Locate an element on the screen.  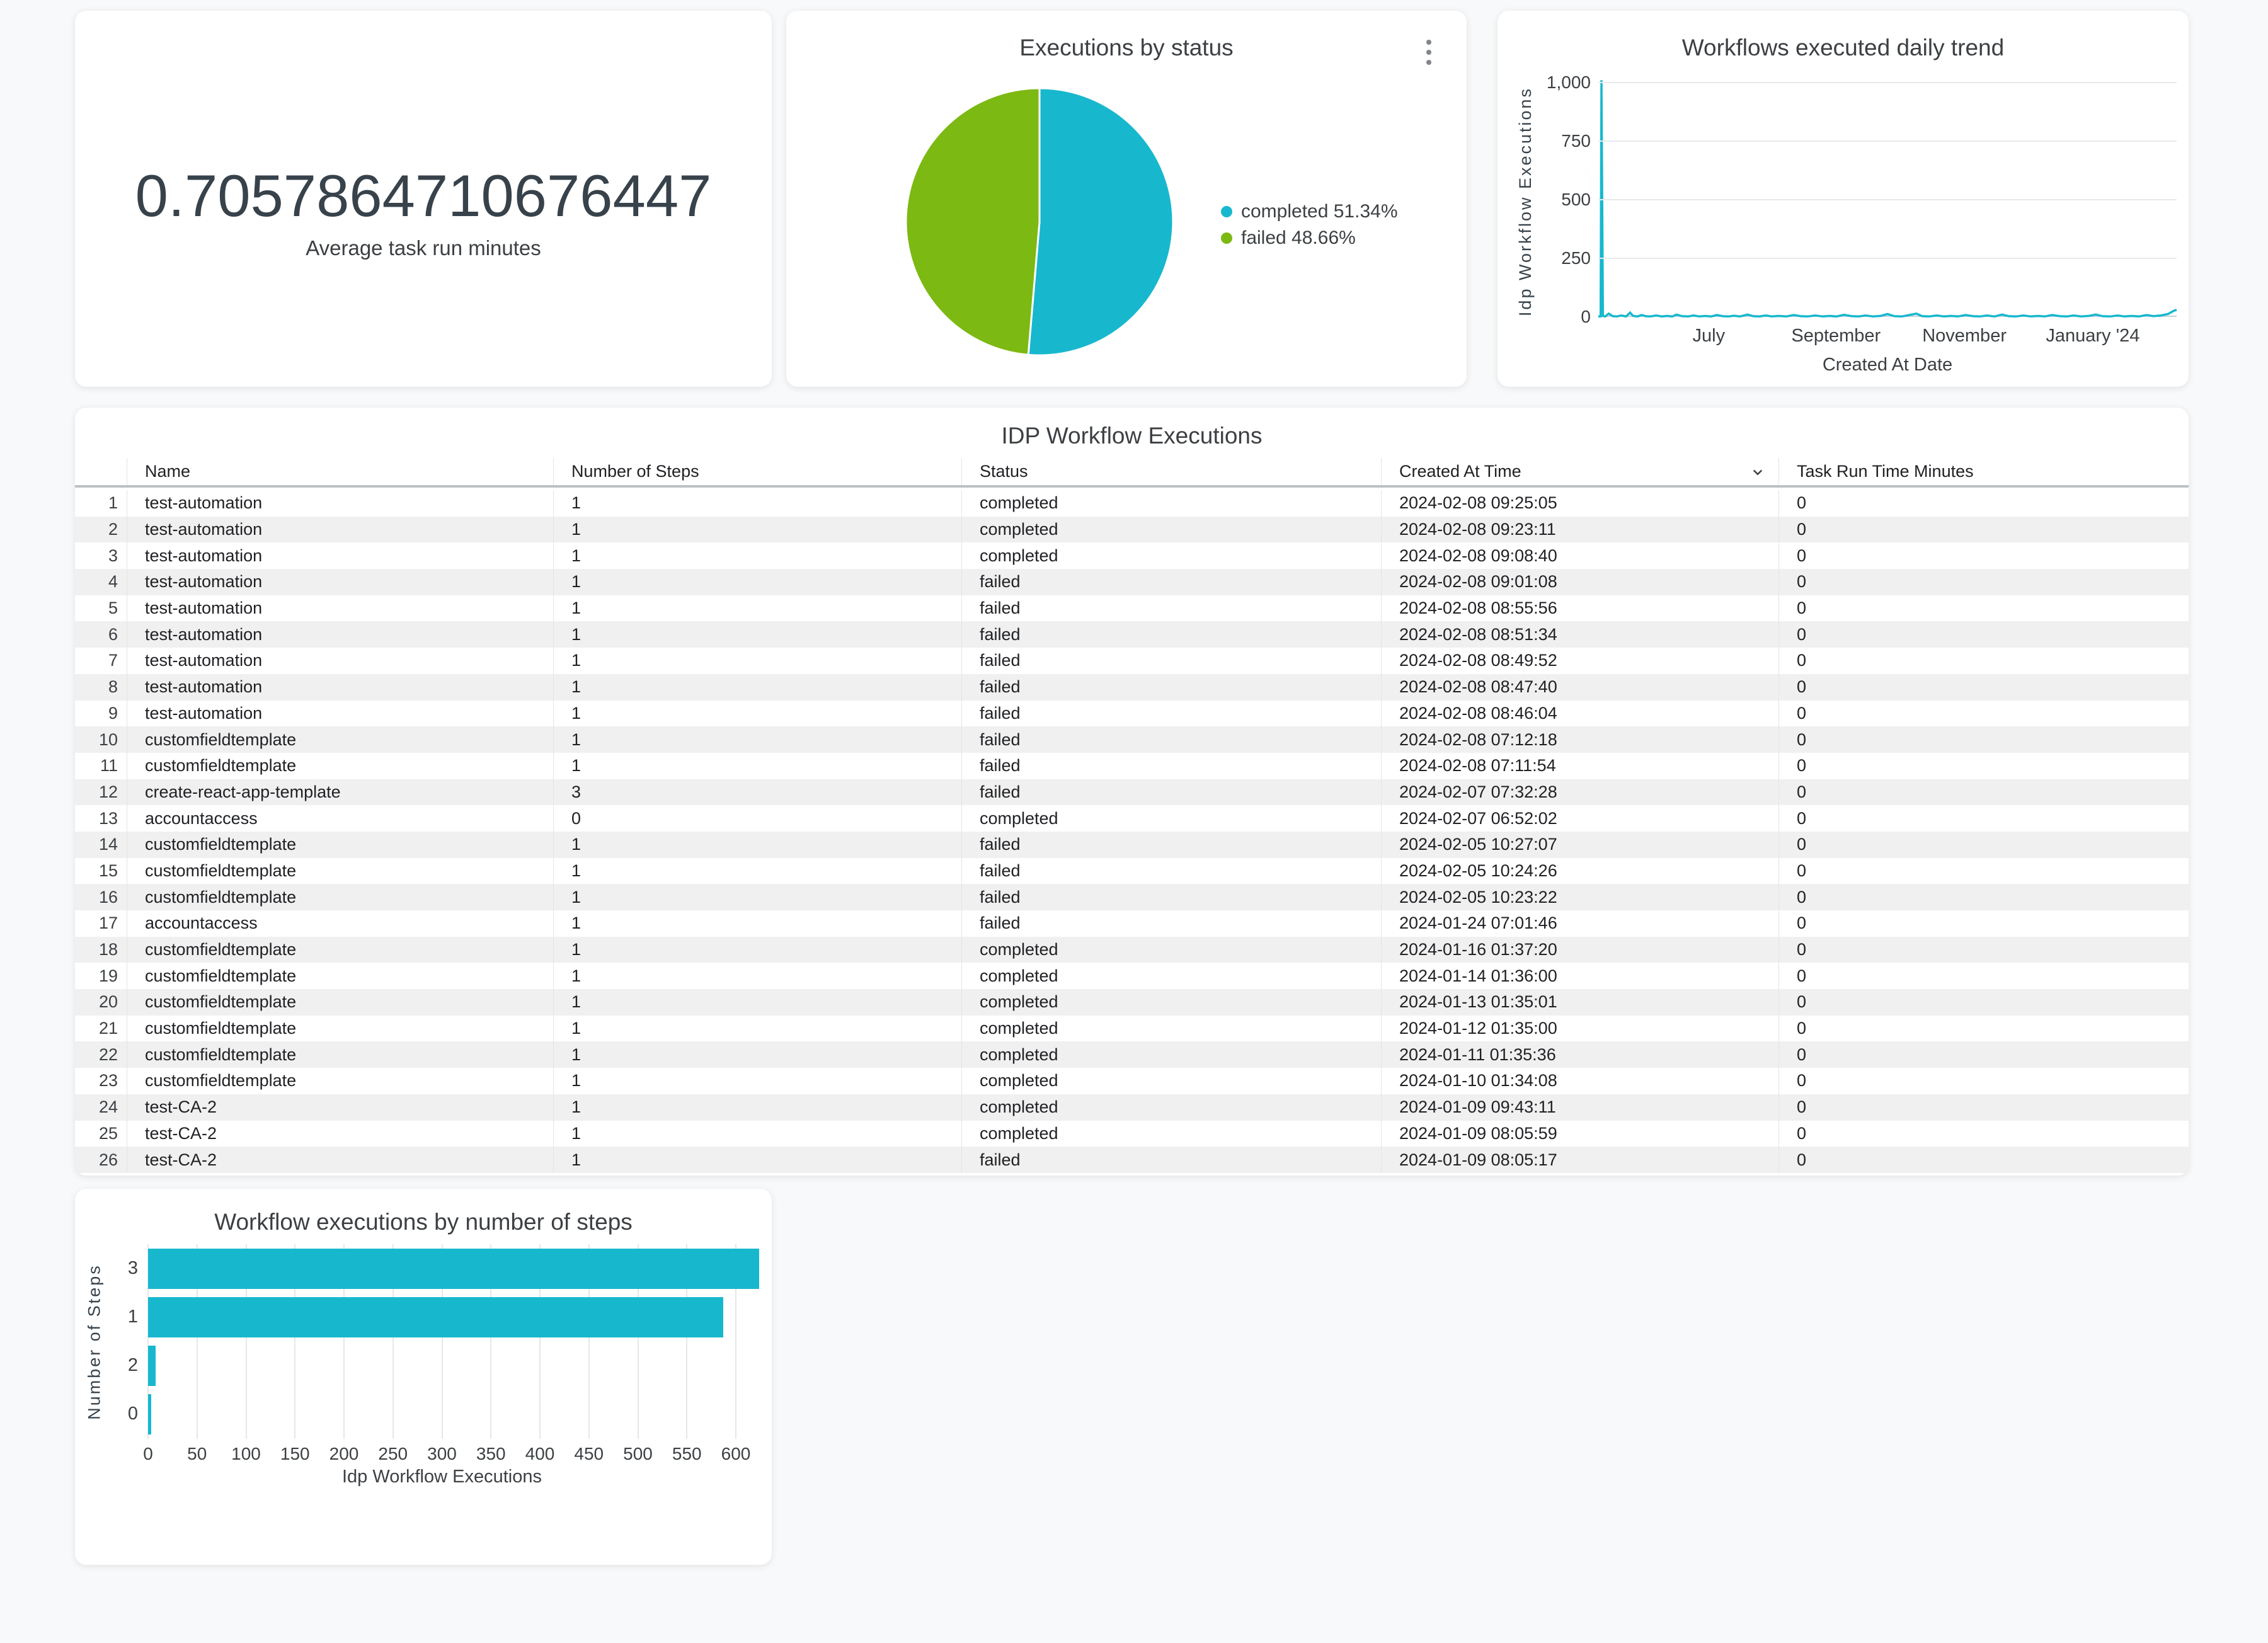
table-cell: 2024-02-08 08:49:52 is located at coordinates (1580, 661).